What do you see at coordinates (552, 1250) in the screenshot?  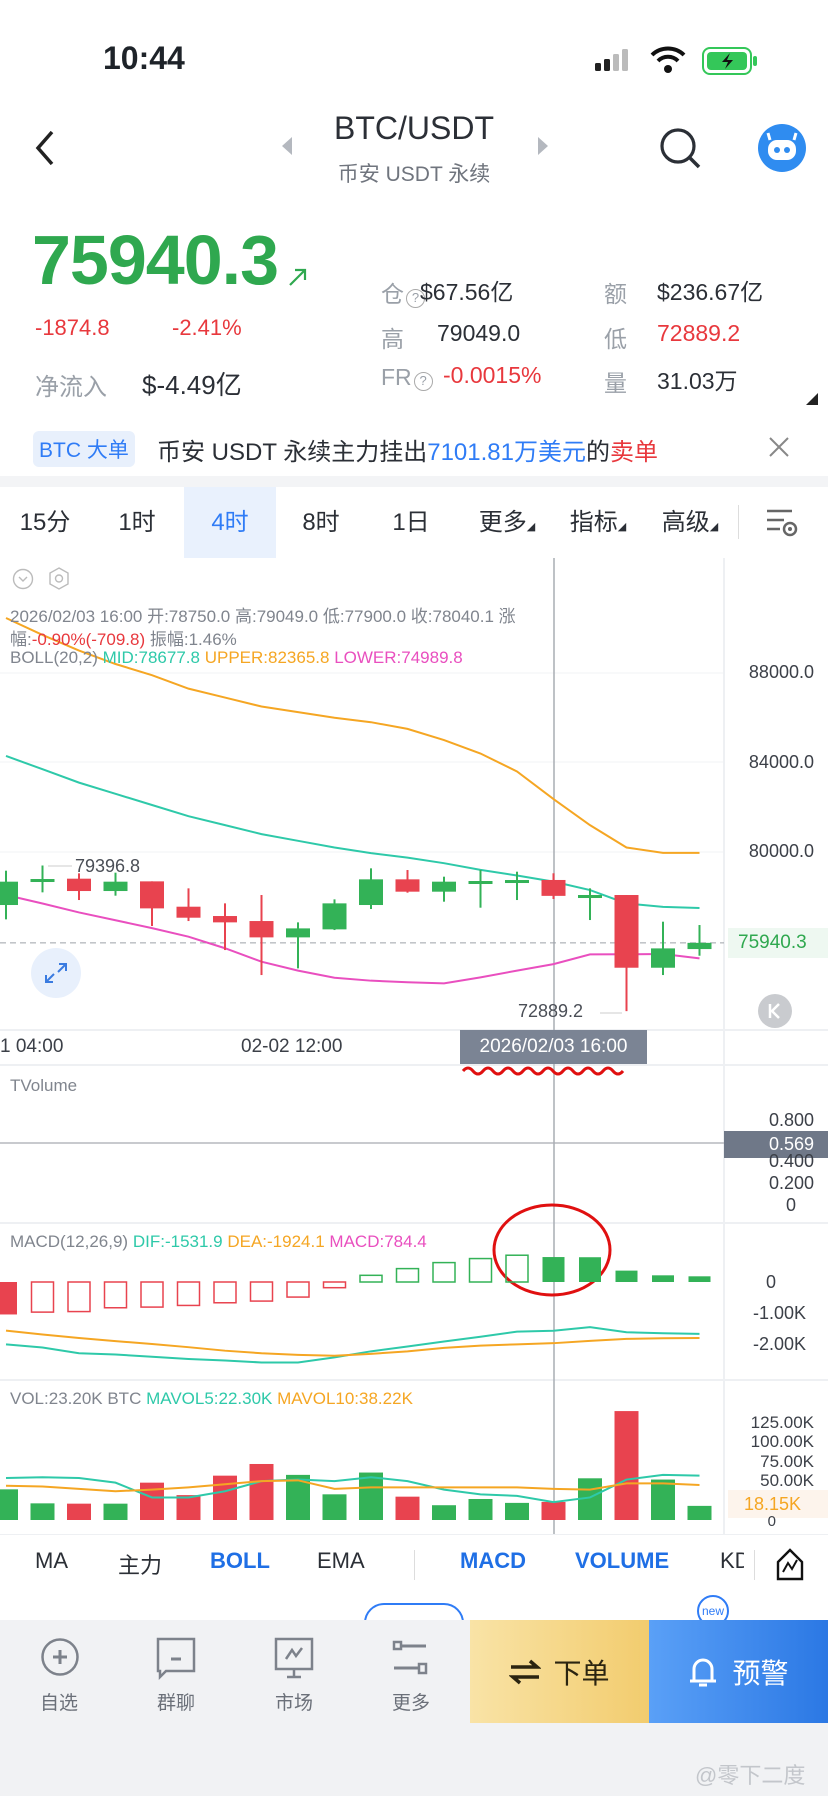 I see `annotation-circle` at bounding box center [552, 1250].